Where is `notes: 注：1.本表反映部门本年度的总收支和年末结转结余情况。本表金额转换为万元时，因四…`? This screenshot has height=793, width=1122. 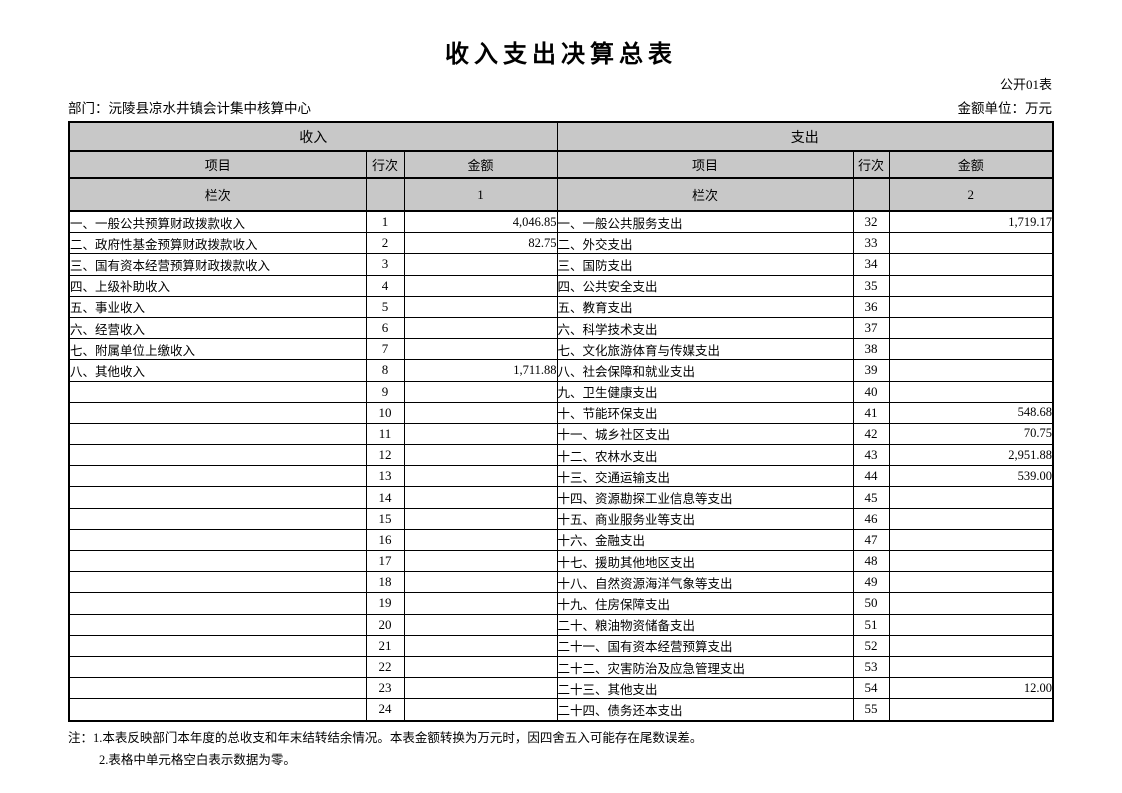 notes: 注：1.本表反映部门本年度的总收支和年末结转结余情况。本表金额转换为万元时，因四… is located at coordinates (560, 749).